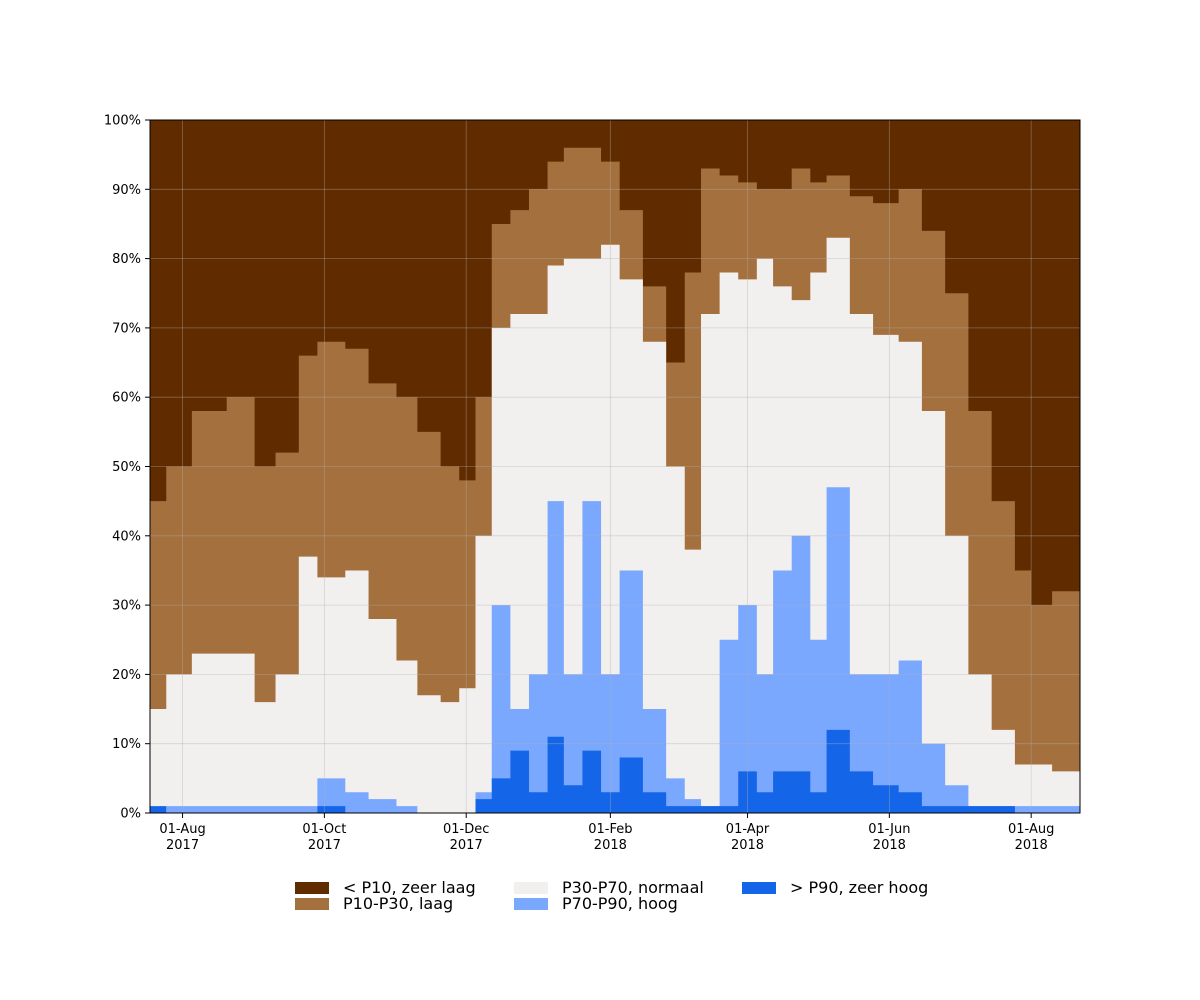  What do you see at coordinates (398, 903) in the screenshot?
I see `legend-label: P10-P30, laag` at bounding box center [398, 903].